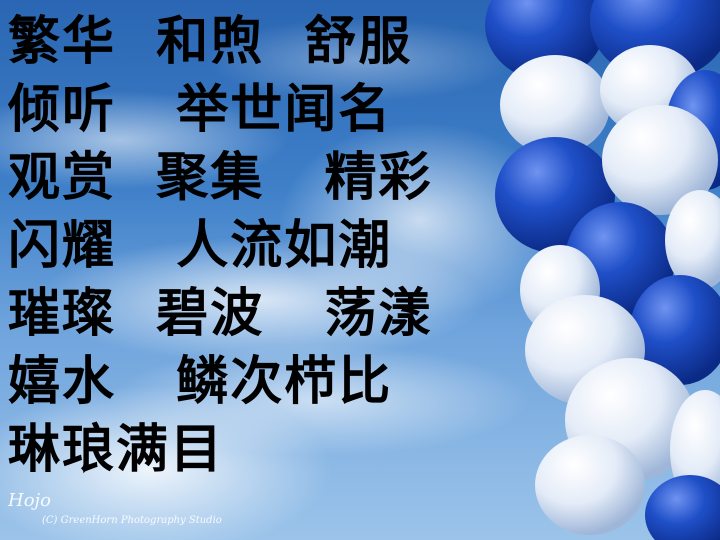  Describe the element at coordinates (200, 110) in the screenshot. I see `vocab-line: 倾听 举世闻名` at that location.